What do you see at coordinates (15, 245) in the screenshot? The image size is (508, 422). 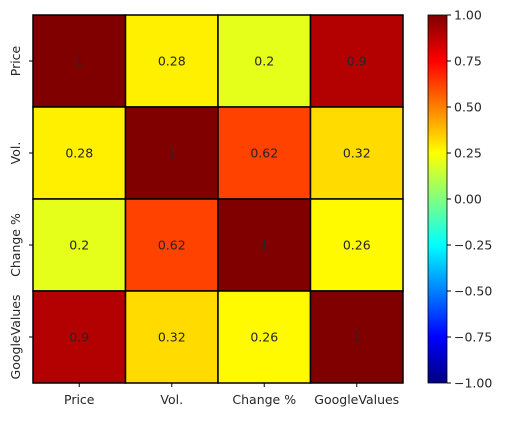 I see `y-tick-label: Change %` at bounding box center [15, 245].